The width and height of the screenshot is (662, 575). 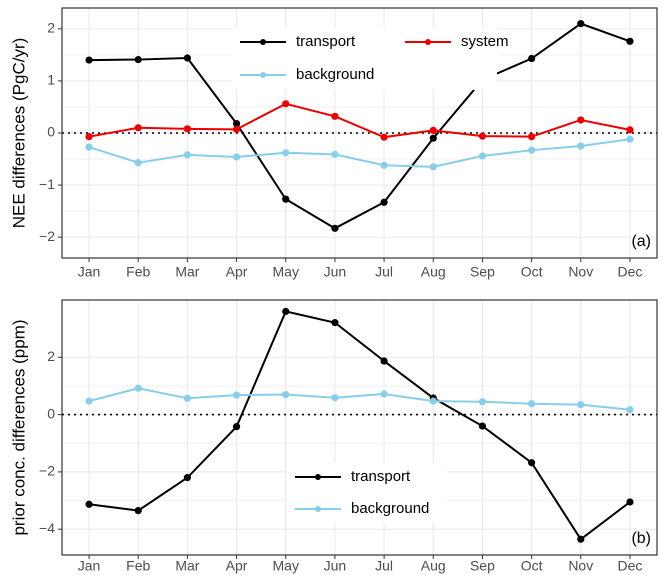 I want to click on x-tick-label: Feb, so click(x=138, y=272).